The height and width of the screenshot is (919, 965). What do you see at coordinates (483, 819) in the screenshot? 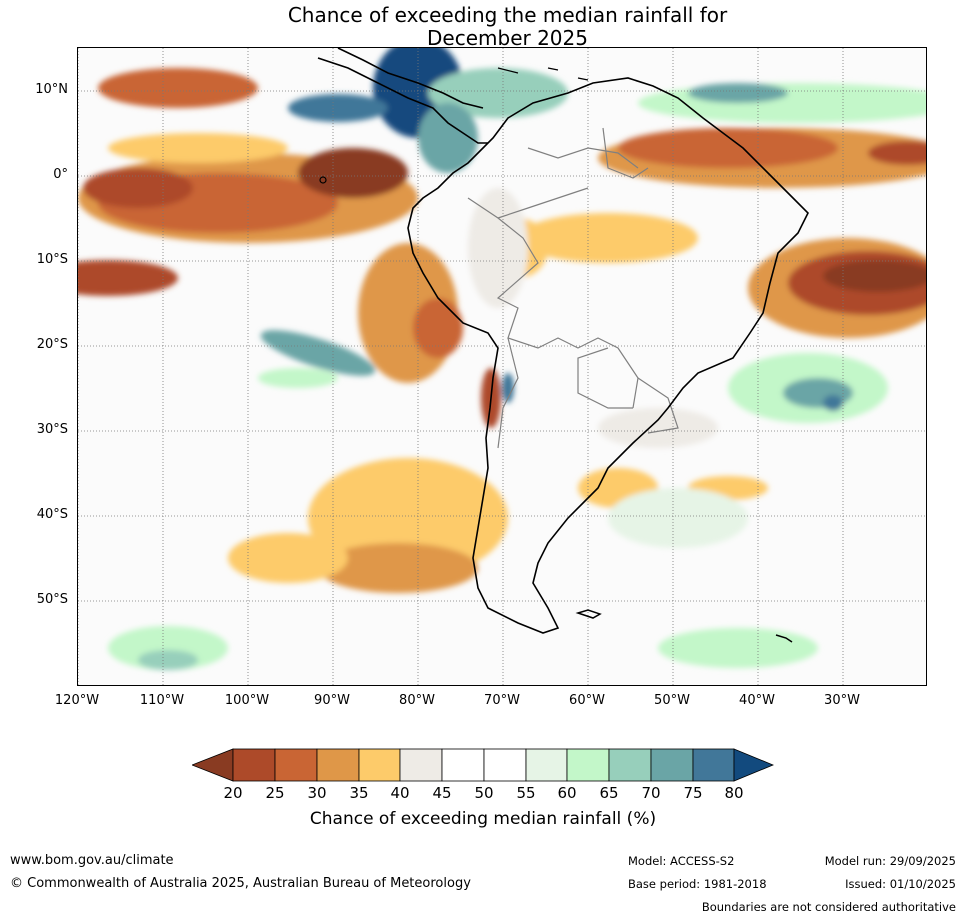
I see `colorbar-label: Chance of exceeding median rainfall (%)` at bounding box center [483, 819].